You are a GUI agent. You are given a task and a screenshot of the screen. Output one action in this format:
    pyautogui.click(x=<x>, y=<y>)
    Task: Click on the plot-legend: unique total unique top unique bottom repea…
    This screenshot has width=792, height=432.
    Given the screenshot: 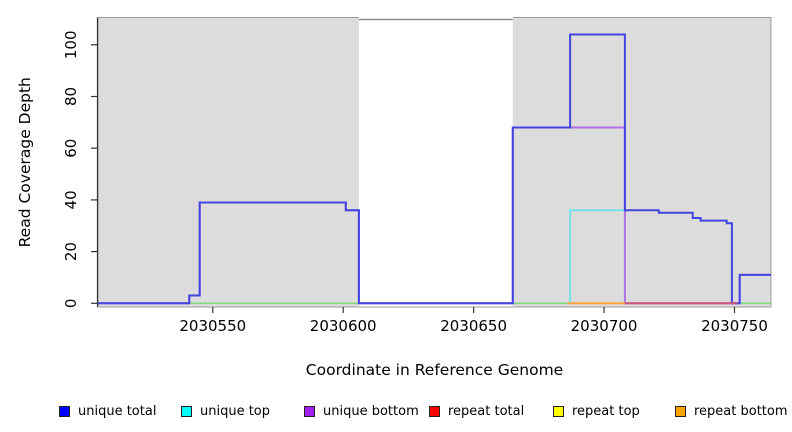 What is the action you would take?
    pyautogui.click(x=396, y=414)
    